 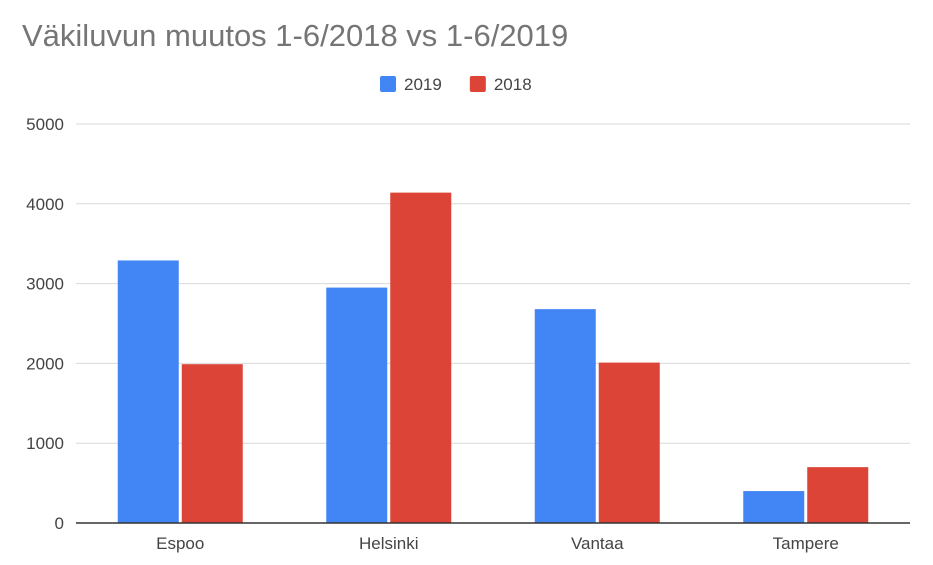 I want to click on y-tick-label: 1000, so click(x=45, y=443).